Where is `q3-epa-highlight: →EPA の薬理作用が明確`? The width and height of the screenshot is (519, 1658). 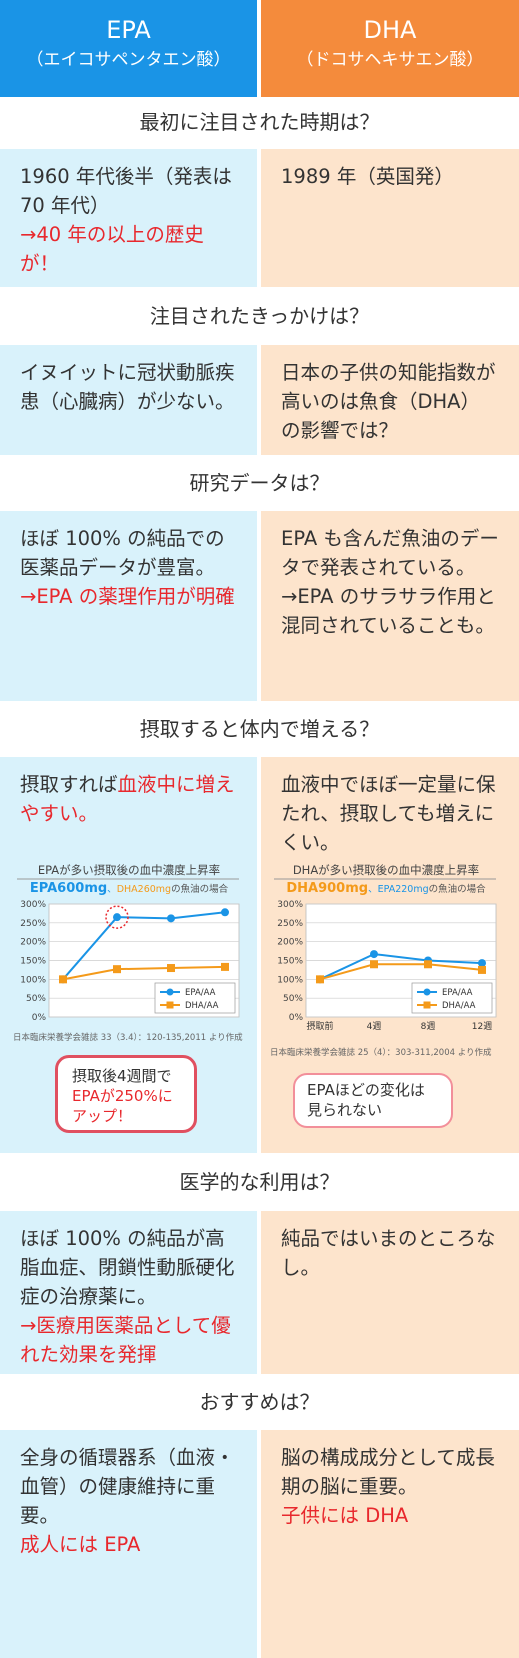
q3-epa-highlight: →EPA の薬理作用が明確 is located at coordinates (127, 596).